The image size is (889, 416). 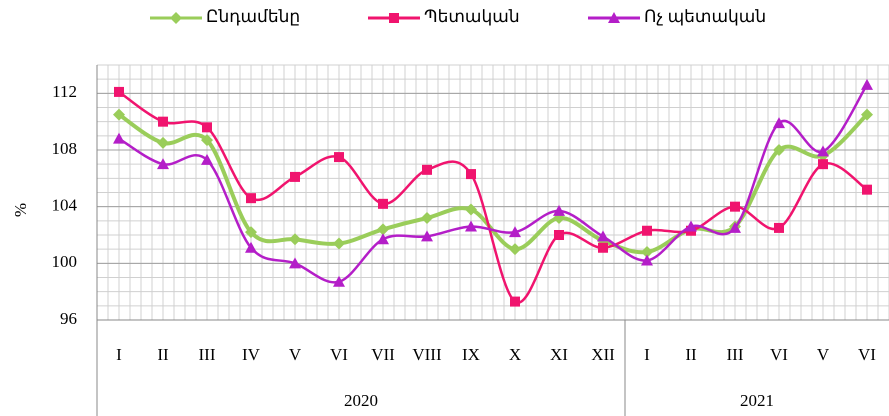 I want to click on x-tick-label: IV, so click(x=251, y=354).